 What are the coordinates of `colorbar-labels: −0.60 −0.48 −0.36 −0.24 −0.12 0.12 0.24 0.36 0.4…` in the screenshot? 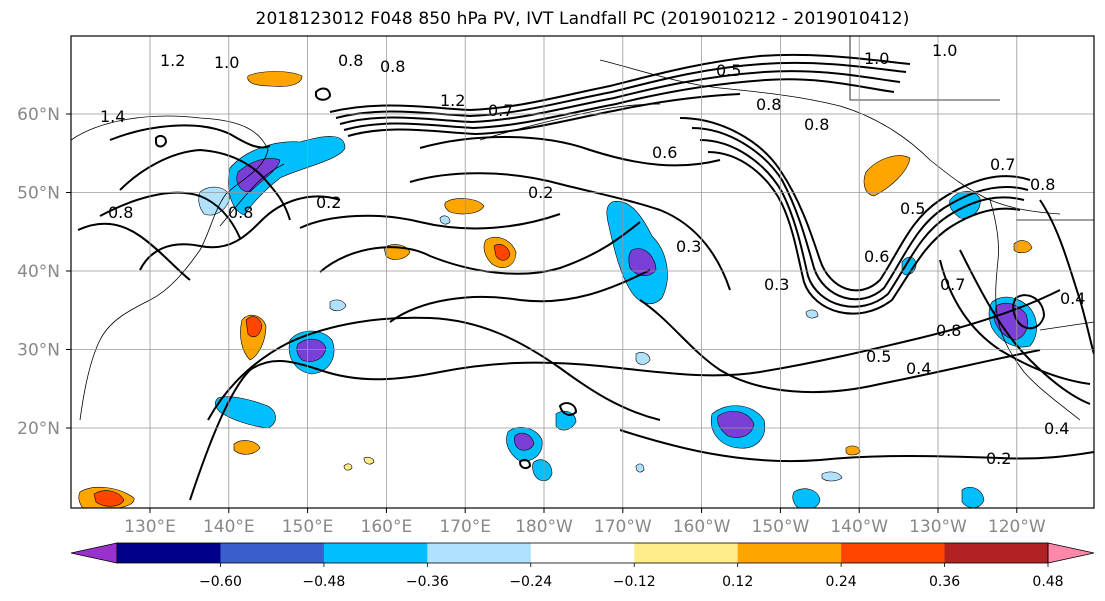 It's located at (631, 576).